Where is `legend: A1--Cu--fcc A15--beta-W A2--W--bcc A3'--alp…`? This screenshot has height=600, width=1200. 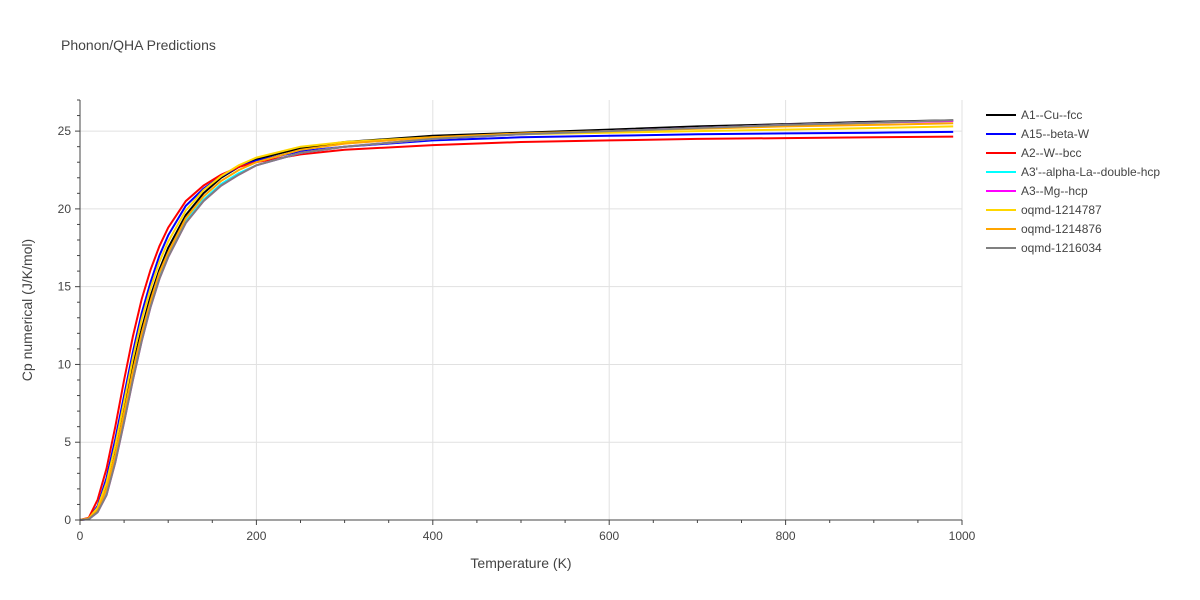
legend: A1--Cu--fcc A15--beta-W A2--W--bcc A3'--alp… is located at coordinates (1073, 181).